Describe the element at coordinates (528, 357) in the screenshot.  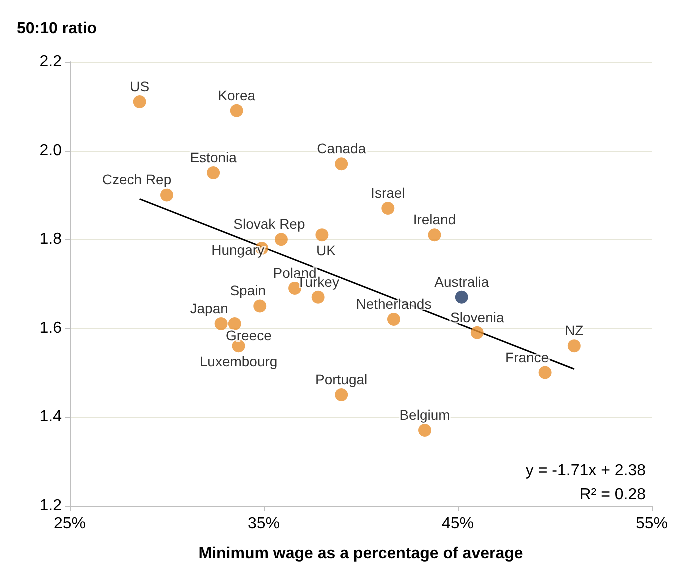
I see `data-label: France` at that location.